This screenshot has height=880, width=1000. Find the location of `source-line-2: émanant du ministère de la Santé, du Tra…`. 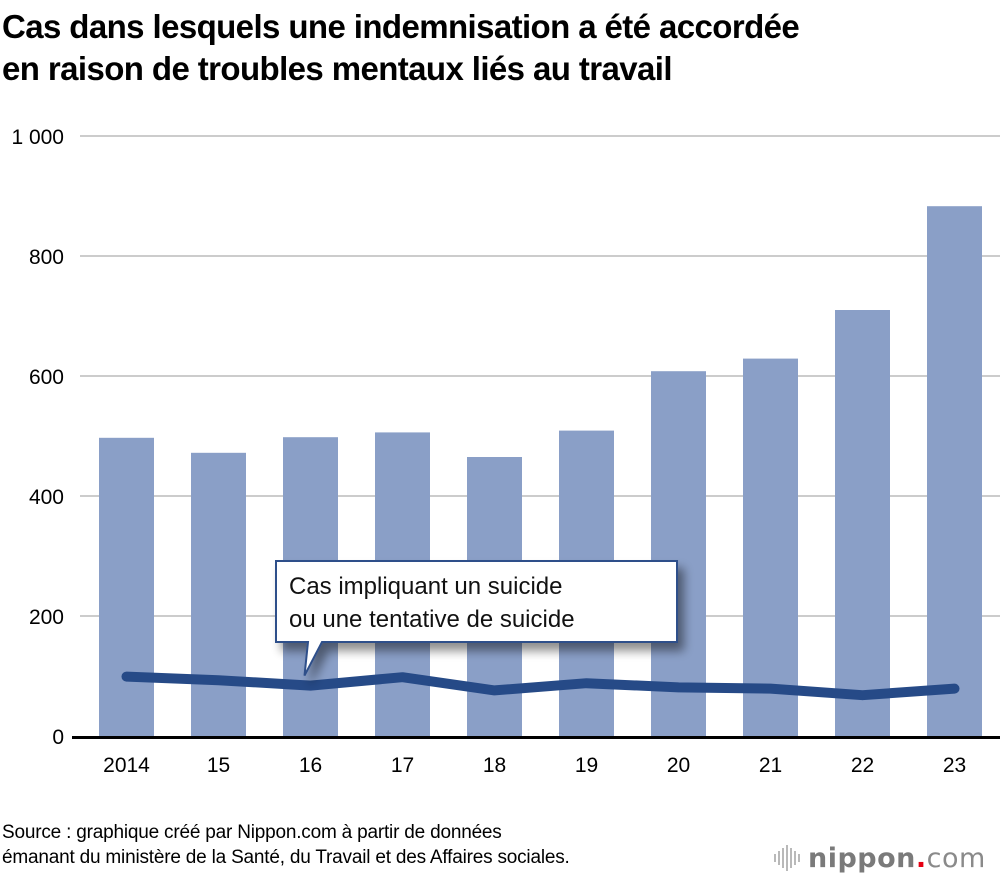

source-line-2: émanant du ministère de la Santé, du Tra… is located at coordinates (286, 857).